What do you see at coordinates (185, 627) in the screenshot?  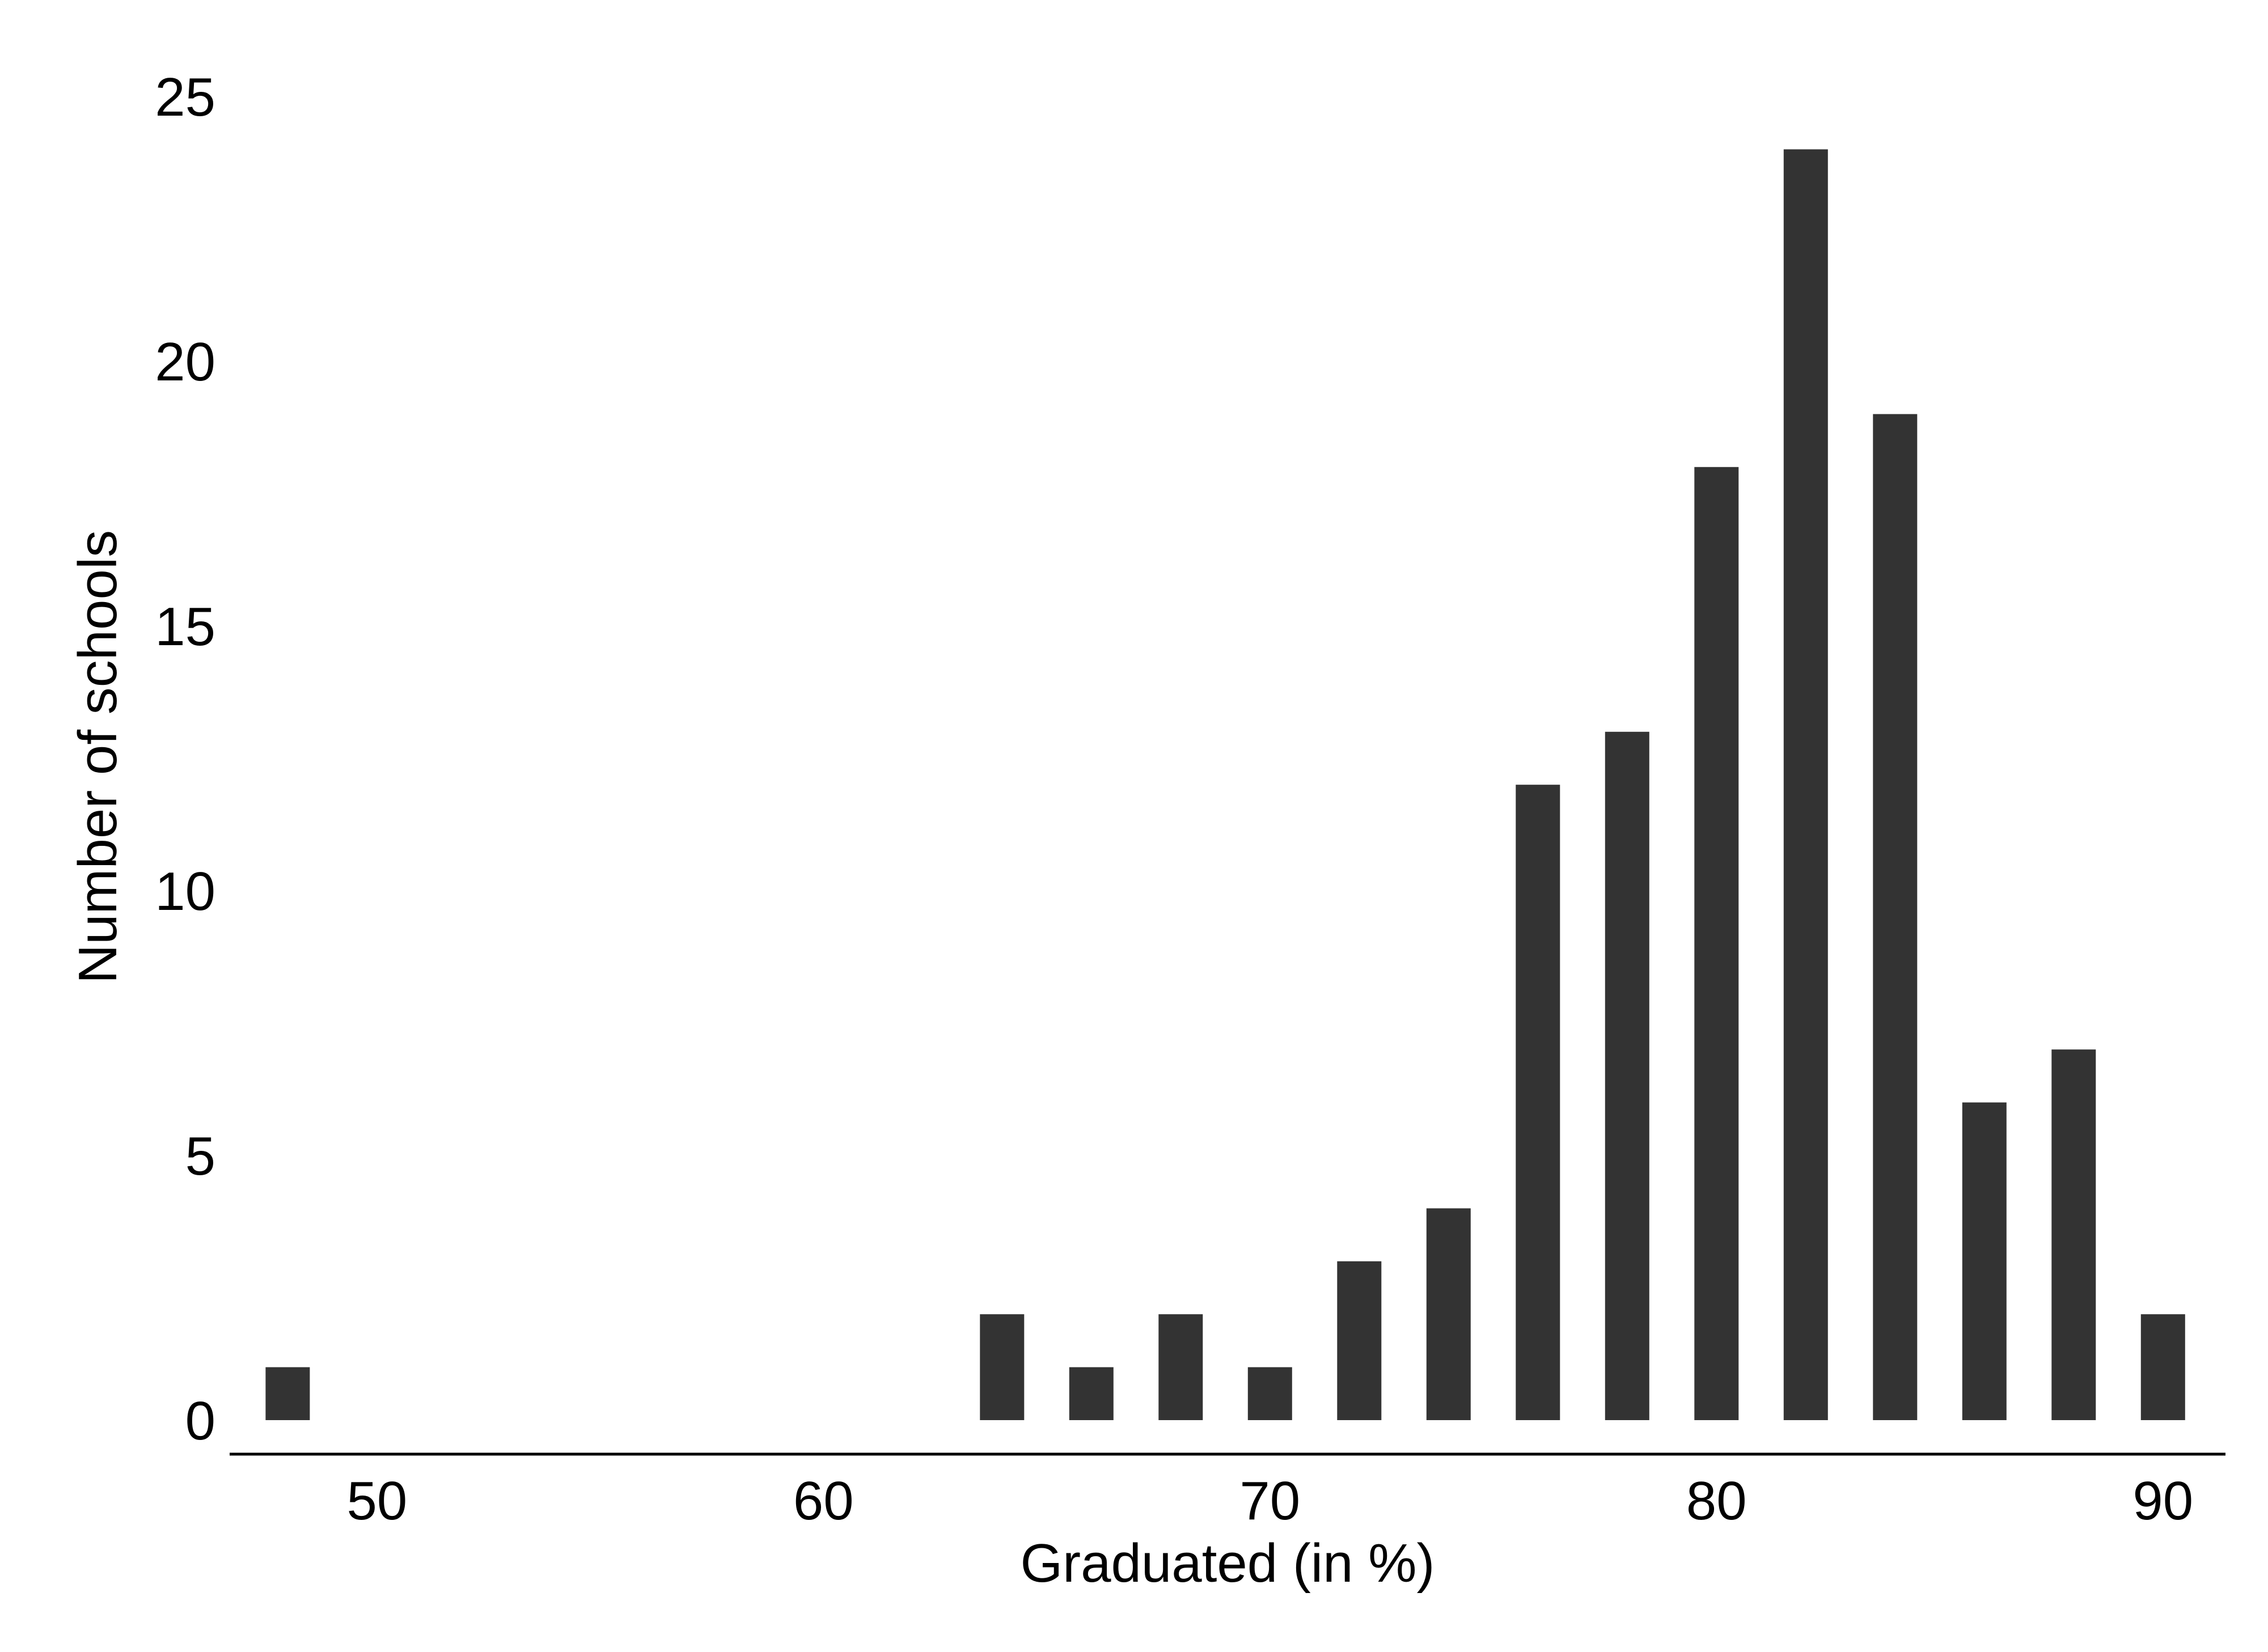 I see `y-tick-label: 15` at bounding box center [185, 627].